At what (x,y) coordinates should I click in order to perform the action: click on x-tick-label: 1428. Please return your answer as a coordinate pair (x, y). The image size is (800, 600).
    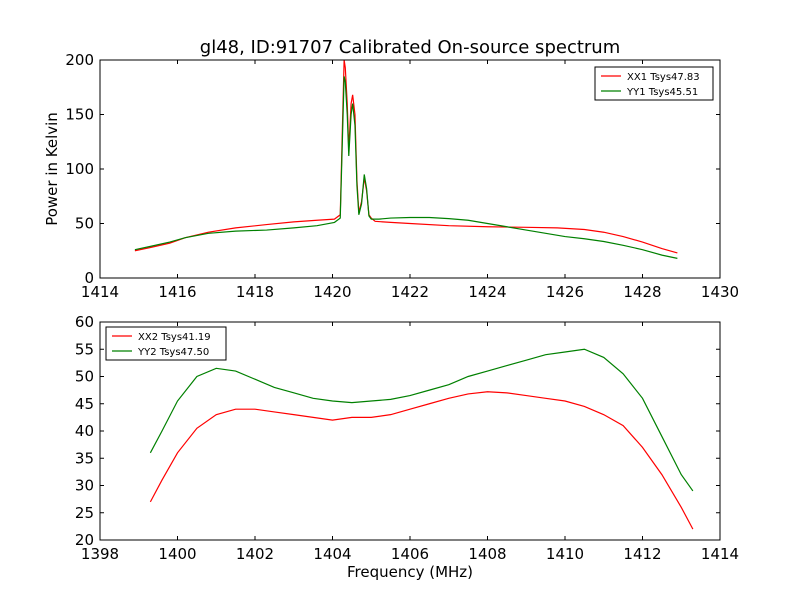
    Looking at the image, I should click on (642, 292).